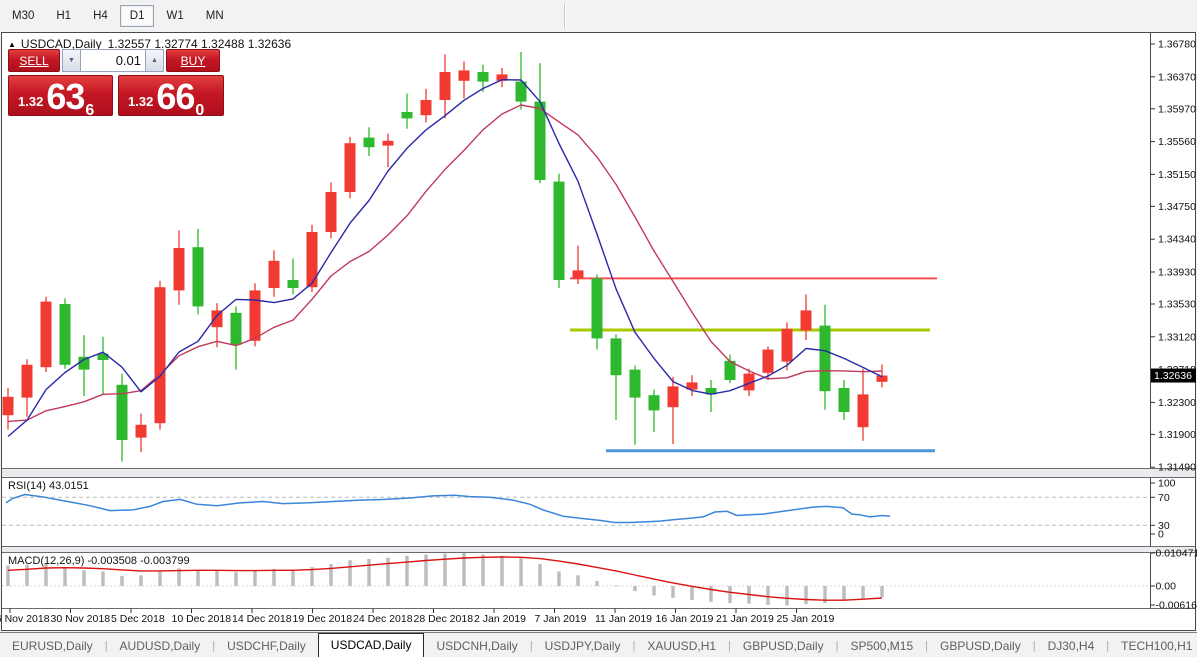  What do you see at coordinates (202, 619) in the screenshot?
I see `date-axis-label: 10 Dec 2018` at bounding box center [202, 619].